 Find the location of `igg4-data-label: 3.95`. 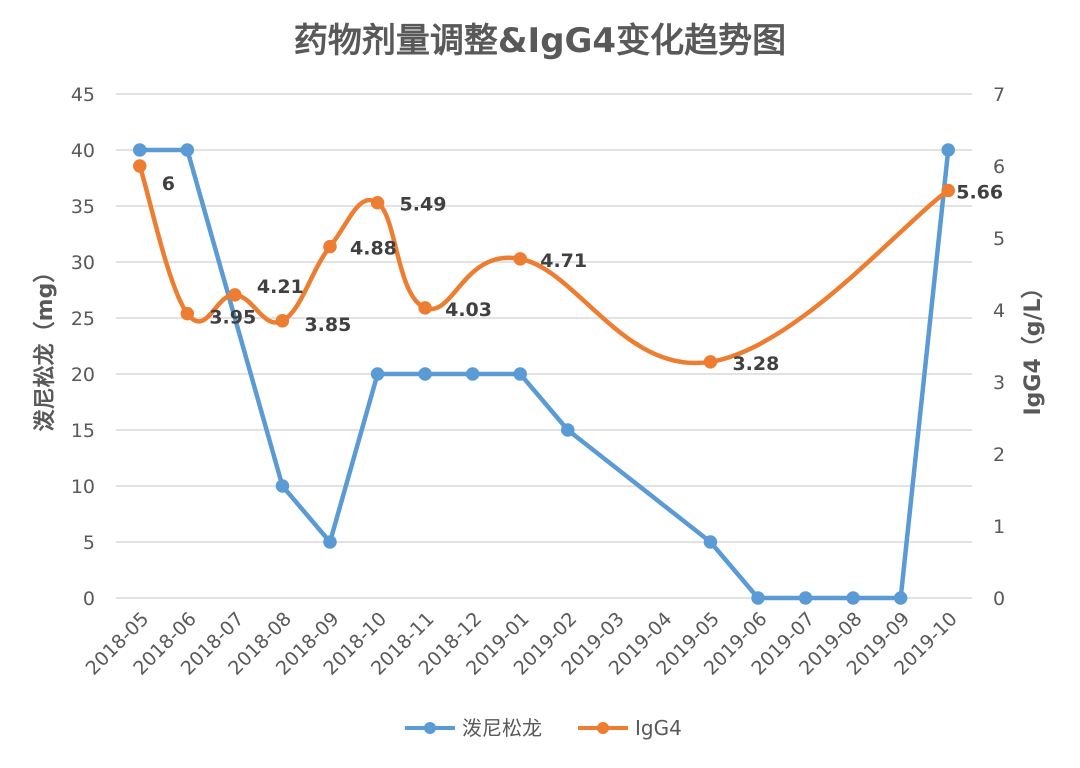

igg4-data-label: 3.95 is located at coordinates (232, 318).